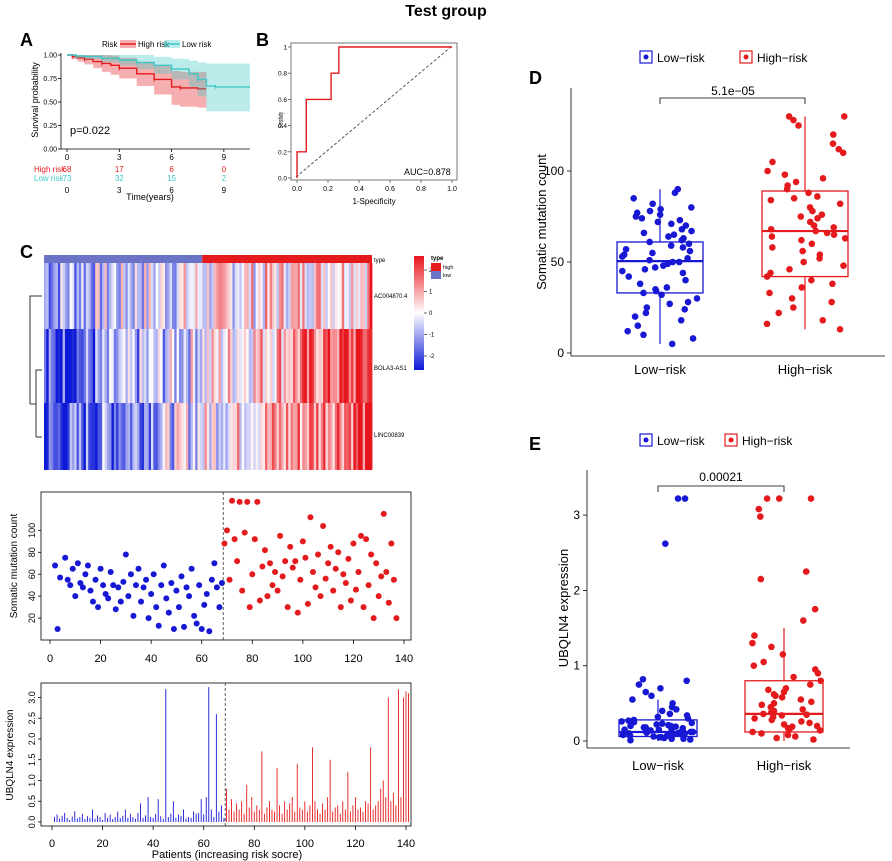 The width and height of the screenshot is (892, 861). I want to click on boxplot-d-legend: Low−risk High−risk, so click(723, 57).